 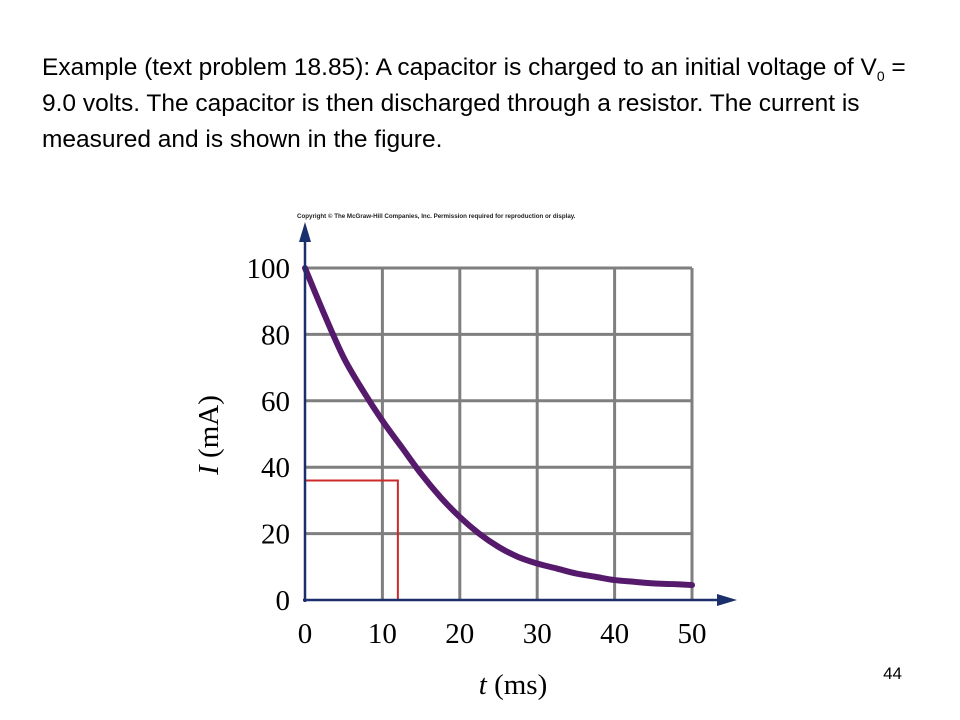 What do you see at coordinates (502, 634) in the screenshot?
I see `x-tick-labels: 0 10 20 30 40 50` at bounding box center [502, 634].